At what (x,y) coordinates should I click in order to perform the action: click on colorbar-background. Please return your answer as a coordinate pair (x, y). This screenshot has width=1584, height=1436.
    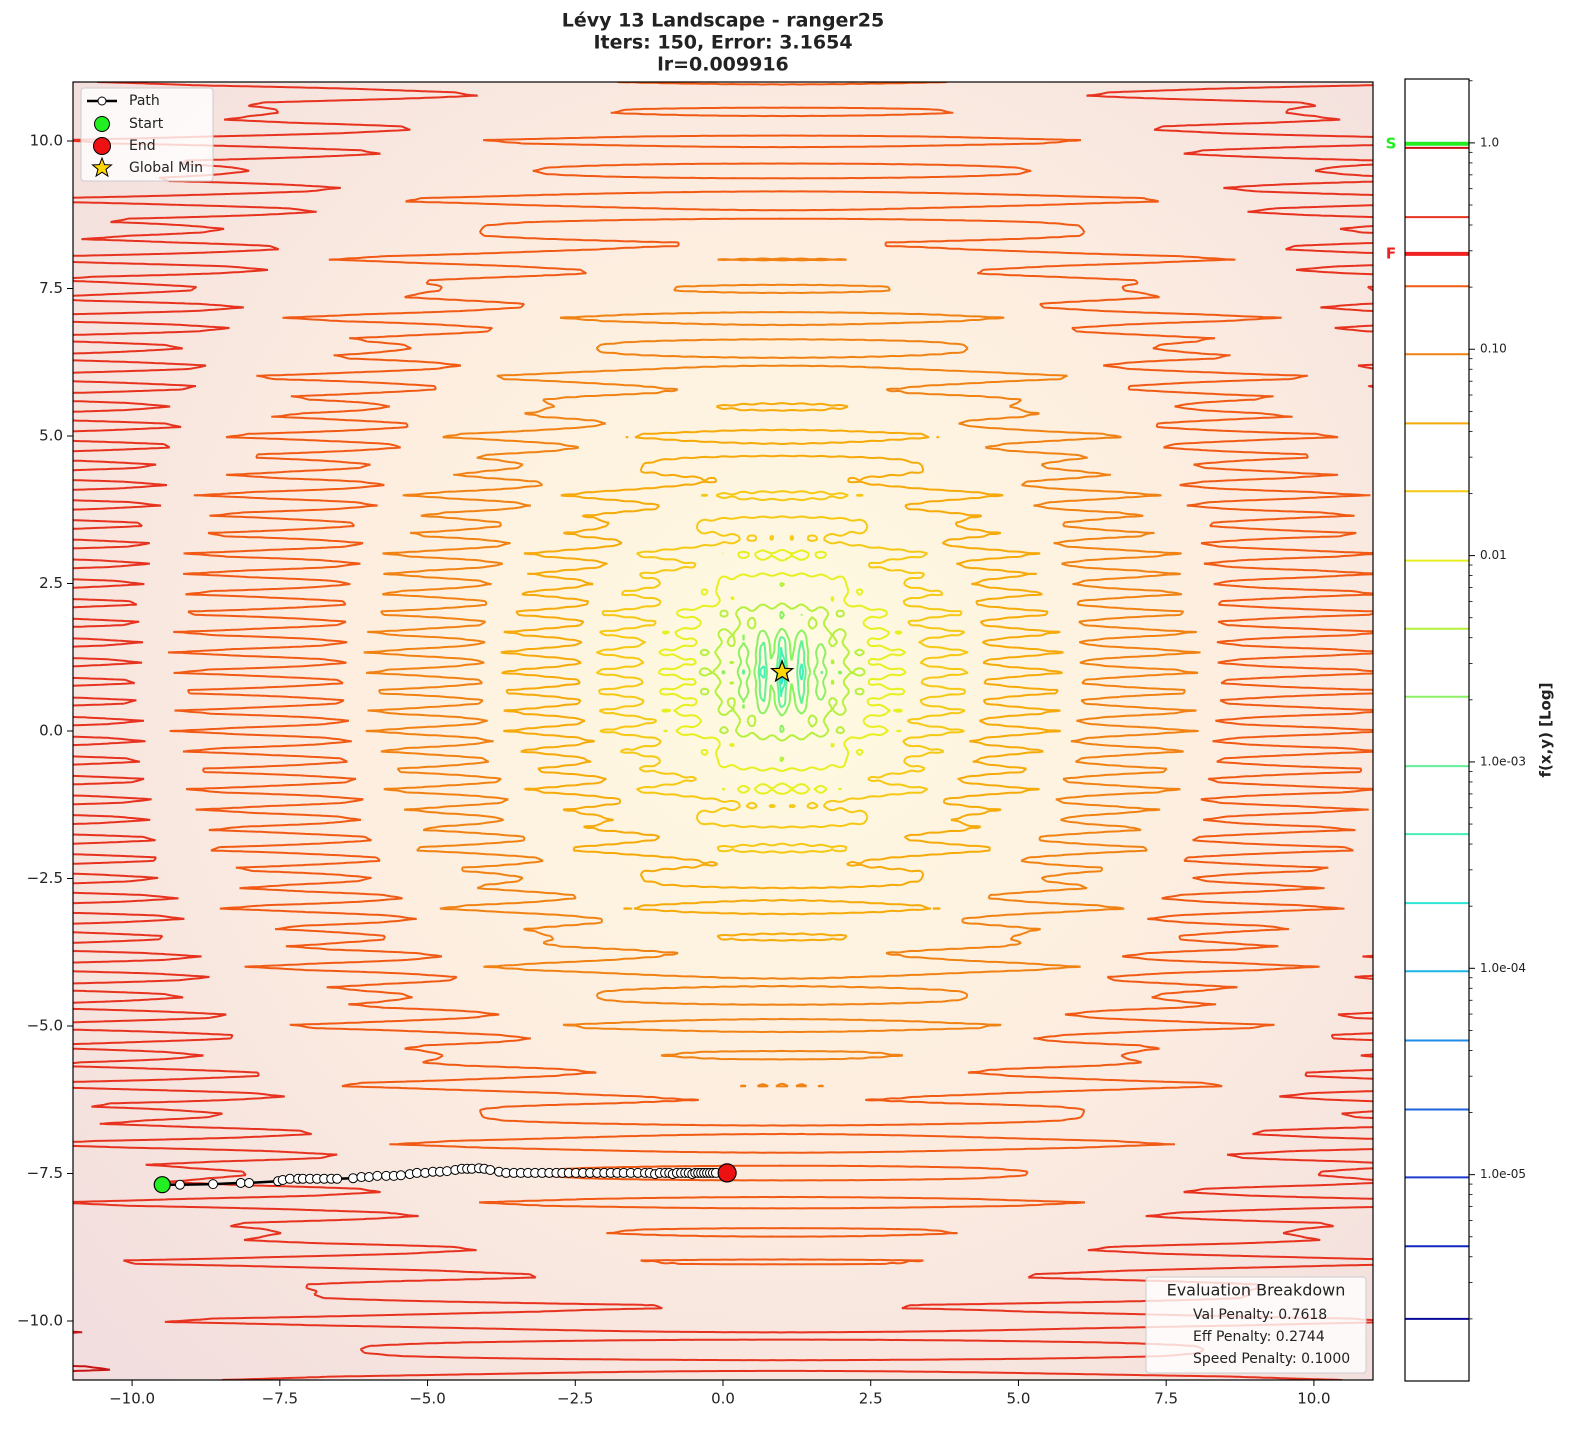
    Looking at the image, I should click on (1437, 730).